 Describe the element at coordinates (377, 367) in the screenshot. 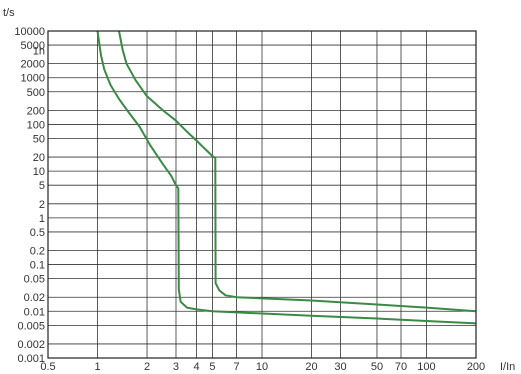

I see `x-tick-label: 50` at that location.